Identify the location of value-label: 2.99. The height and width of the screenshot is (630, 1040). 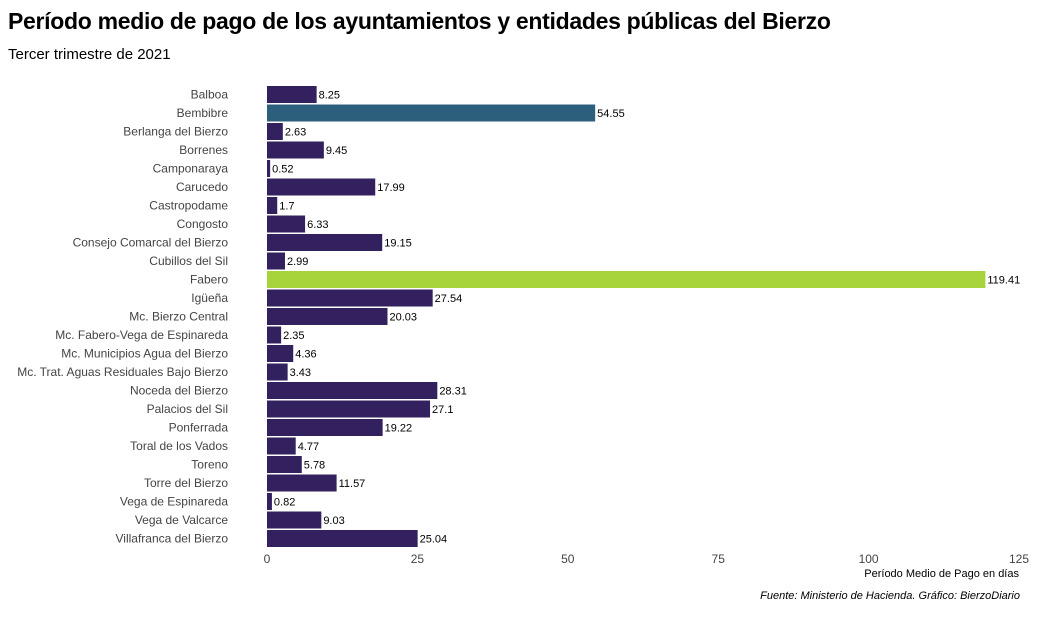
(297, 262).